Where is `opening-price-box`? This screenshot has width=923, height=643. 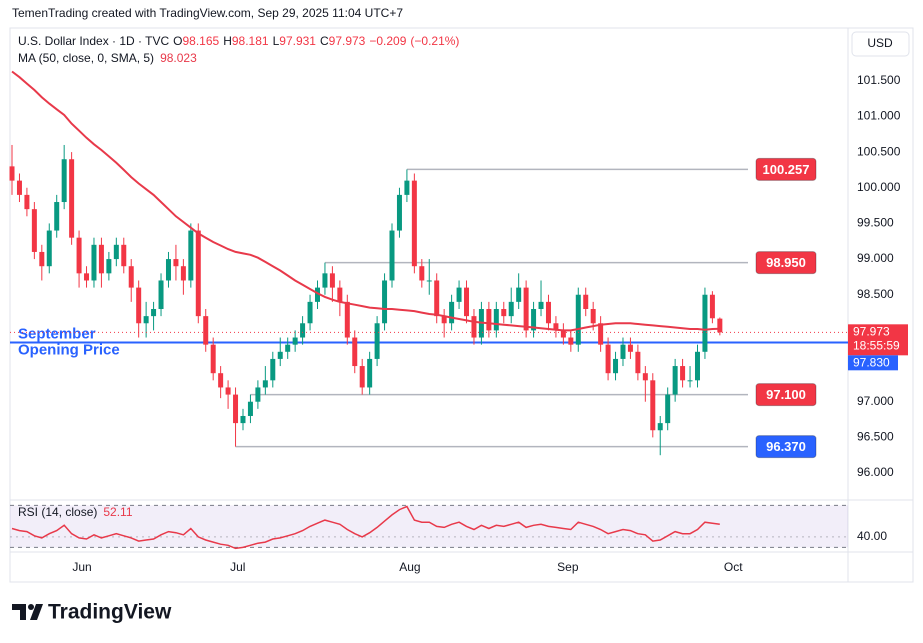
opening-price-box is located at coordinates (873, 363).